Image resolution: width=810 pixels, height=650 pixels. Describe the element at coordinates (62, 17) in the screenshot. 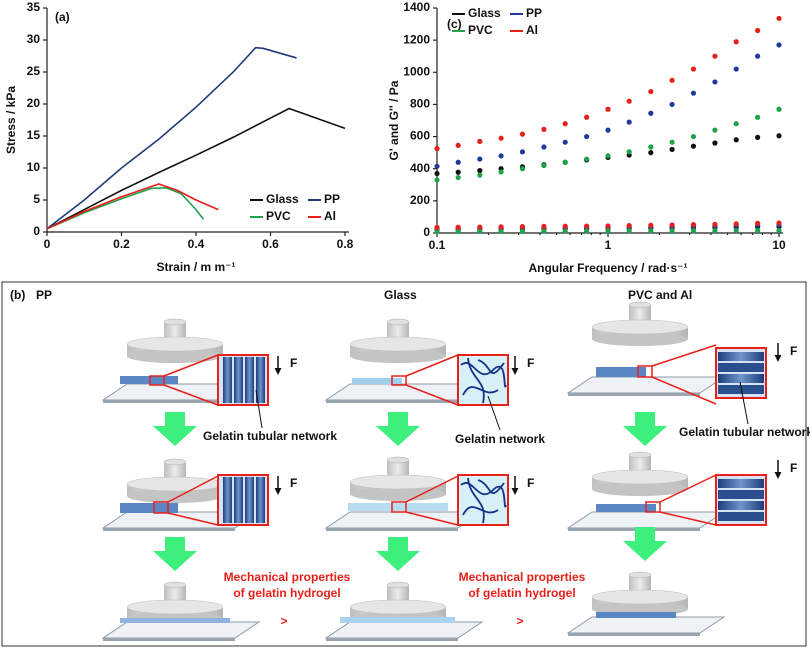

I see `chart-title: (a)` at that location.